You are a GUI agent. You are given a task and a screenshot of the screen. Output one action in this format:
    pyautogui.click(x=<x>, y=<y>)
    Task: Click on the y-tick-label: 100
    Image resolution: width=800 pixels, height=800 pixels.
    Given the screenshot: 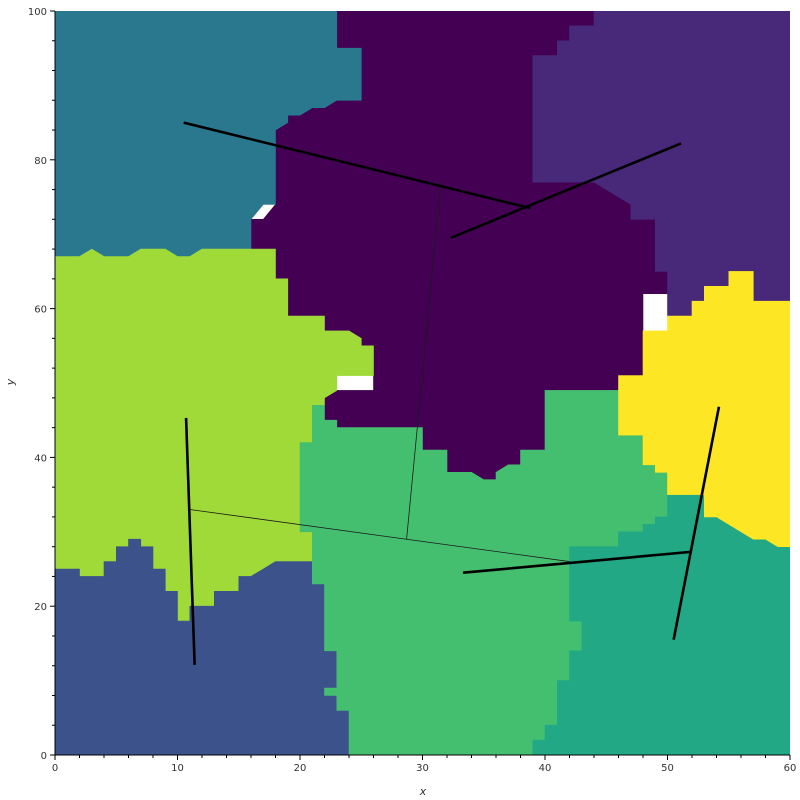 What is the action you would take?
    pyautogui.click(x=37, y=12)
    